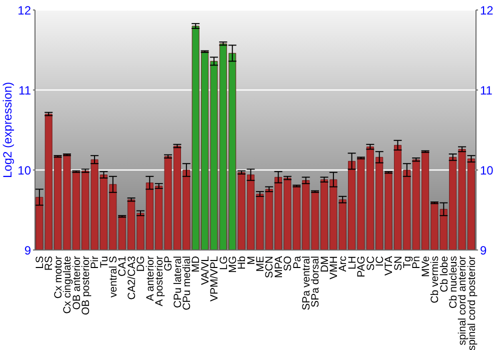  What do you see at coordinates (28, 250) in the screenshot?
I see `y-tick-label: 9` at bounding box center [28, 250].